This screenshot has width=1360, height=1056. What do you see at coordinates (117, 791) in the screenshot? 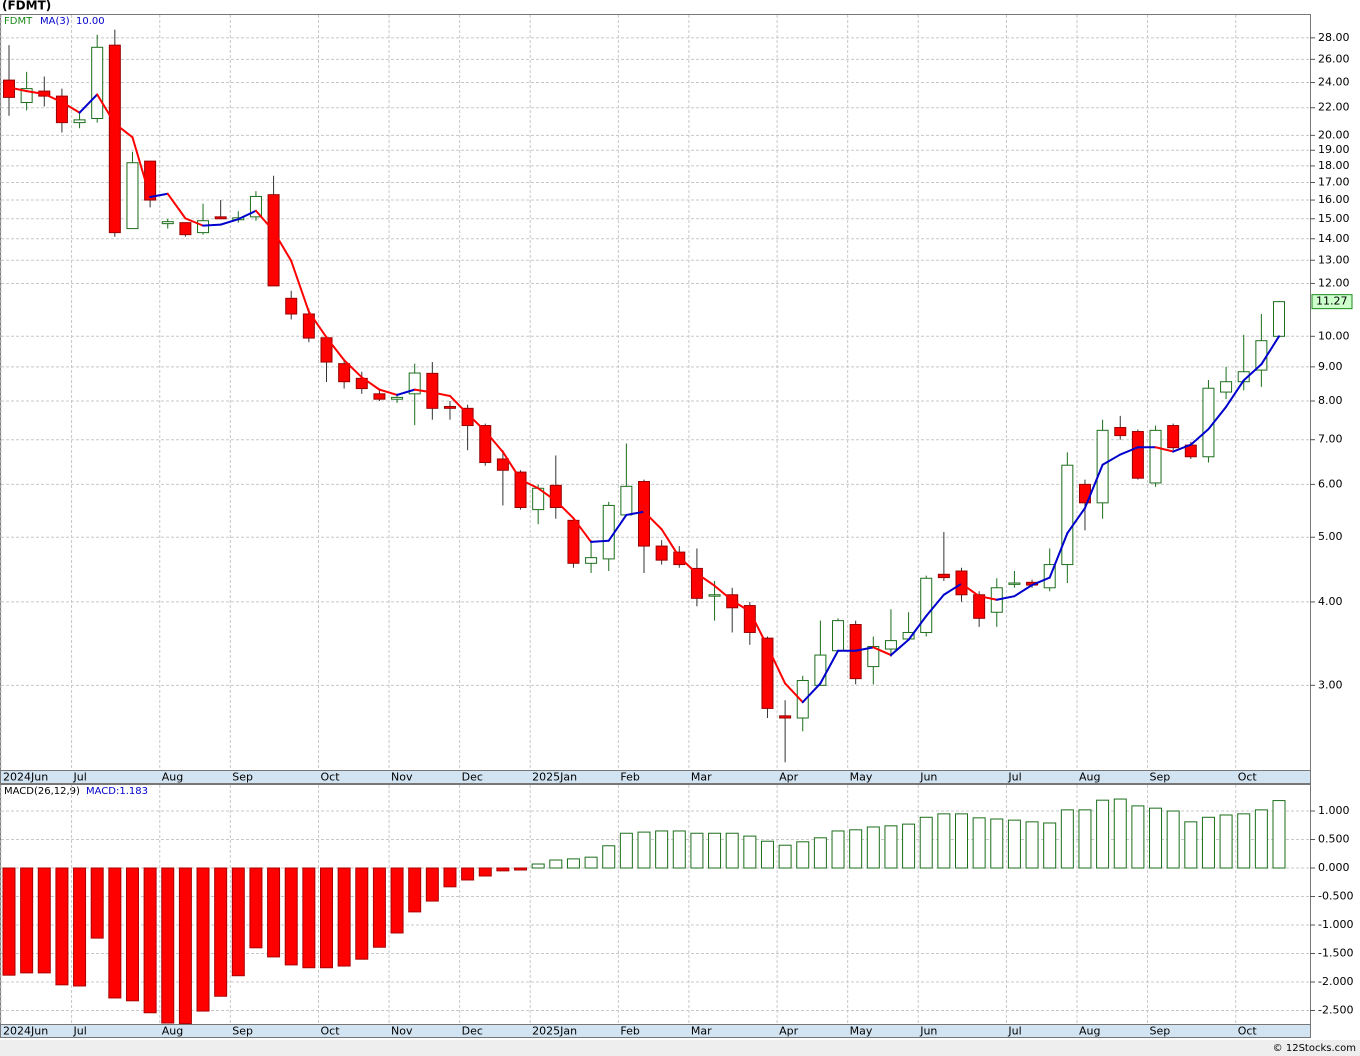
I see `legend-macd-value: MACD:1.183` at bounding box center [117, 791].